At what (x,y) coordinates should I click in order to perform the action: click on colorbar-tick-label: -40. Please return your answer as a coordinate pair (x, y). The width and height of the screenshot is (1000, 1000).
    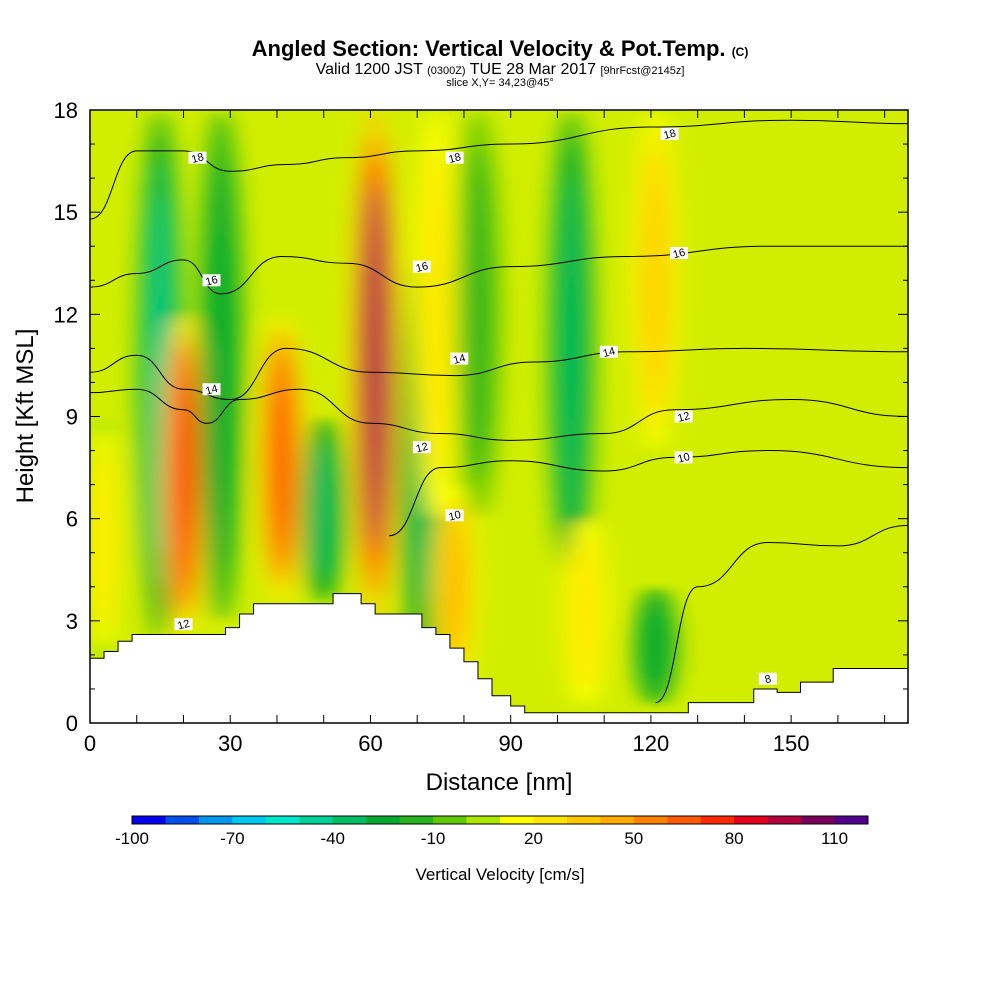
    Looking at the image, I should click on (332, 838).